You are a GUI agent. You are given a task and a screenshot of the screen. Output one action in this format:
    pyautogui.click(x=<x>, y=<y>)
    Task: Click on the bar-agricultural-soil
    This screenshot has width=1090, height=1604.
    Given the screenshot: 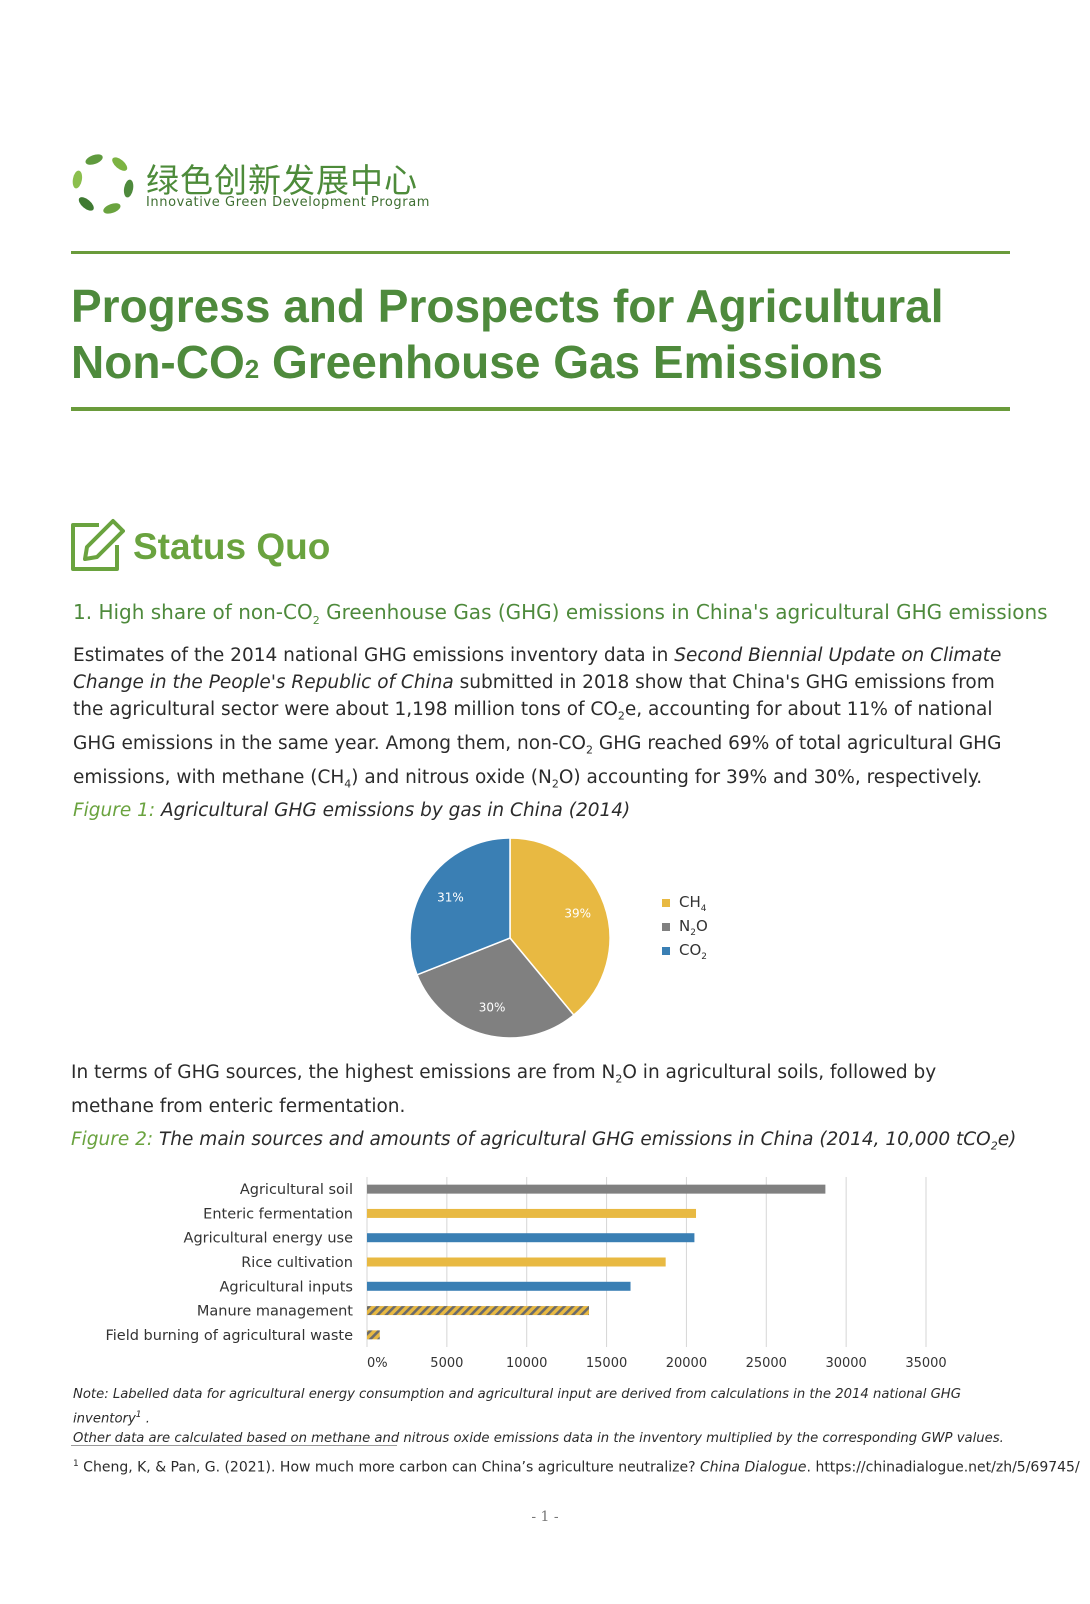 What is the action you would take?
    pyautogui.click(x=596, y=1189)
    